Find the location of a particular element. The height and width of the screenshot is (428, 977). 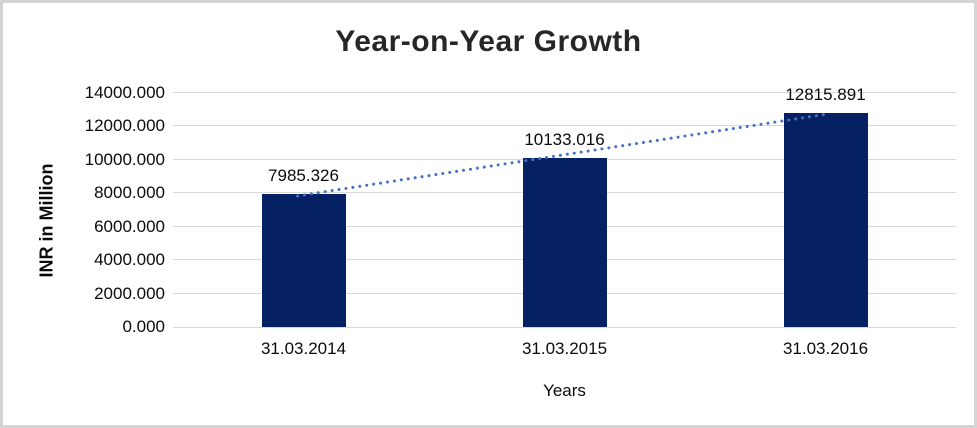

y-tick-label: 12000.000 is located at coordinates (124, 126).